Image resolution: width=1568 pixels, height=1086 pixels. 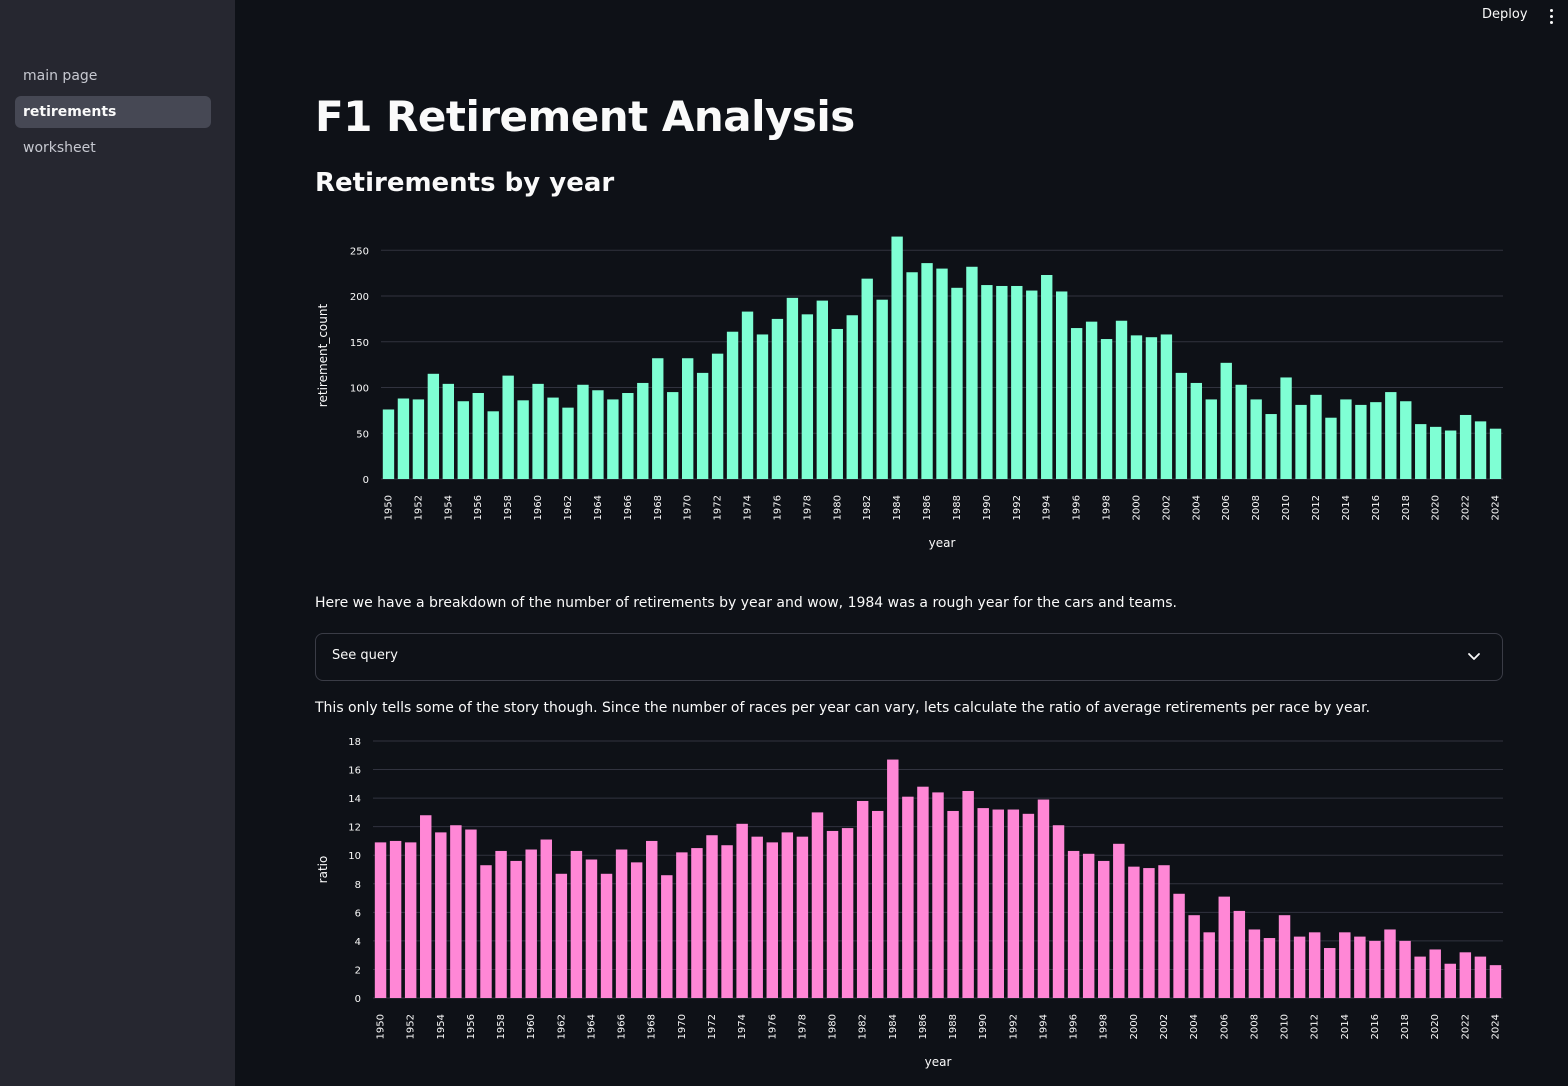 What do you see at coordinates (1224, 947) in the screenshot?
I see `bar-2006` at bounding box center [1224, 947].